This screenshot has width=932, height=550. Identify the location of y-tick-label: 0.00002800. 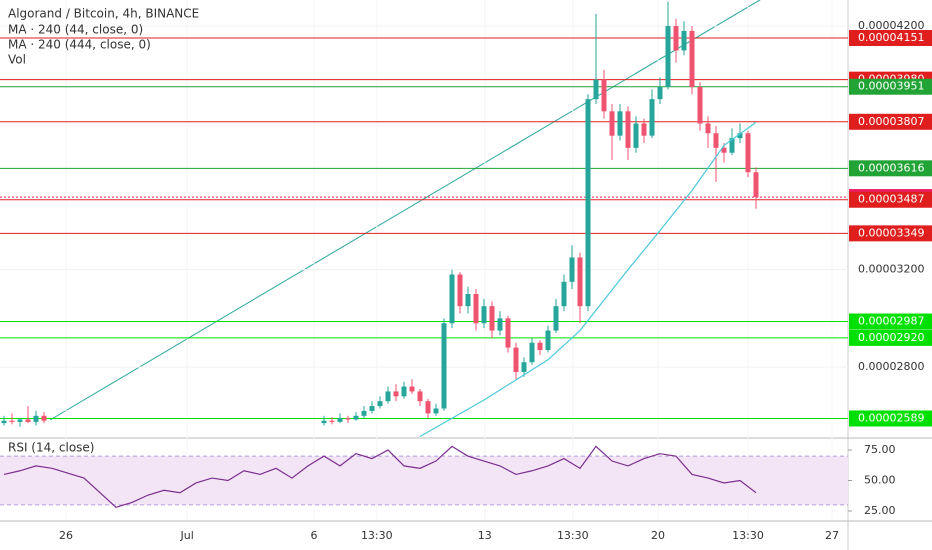
(891, 366).